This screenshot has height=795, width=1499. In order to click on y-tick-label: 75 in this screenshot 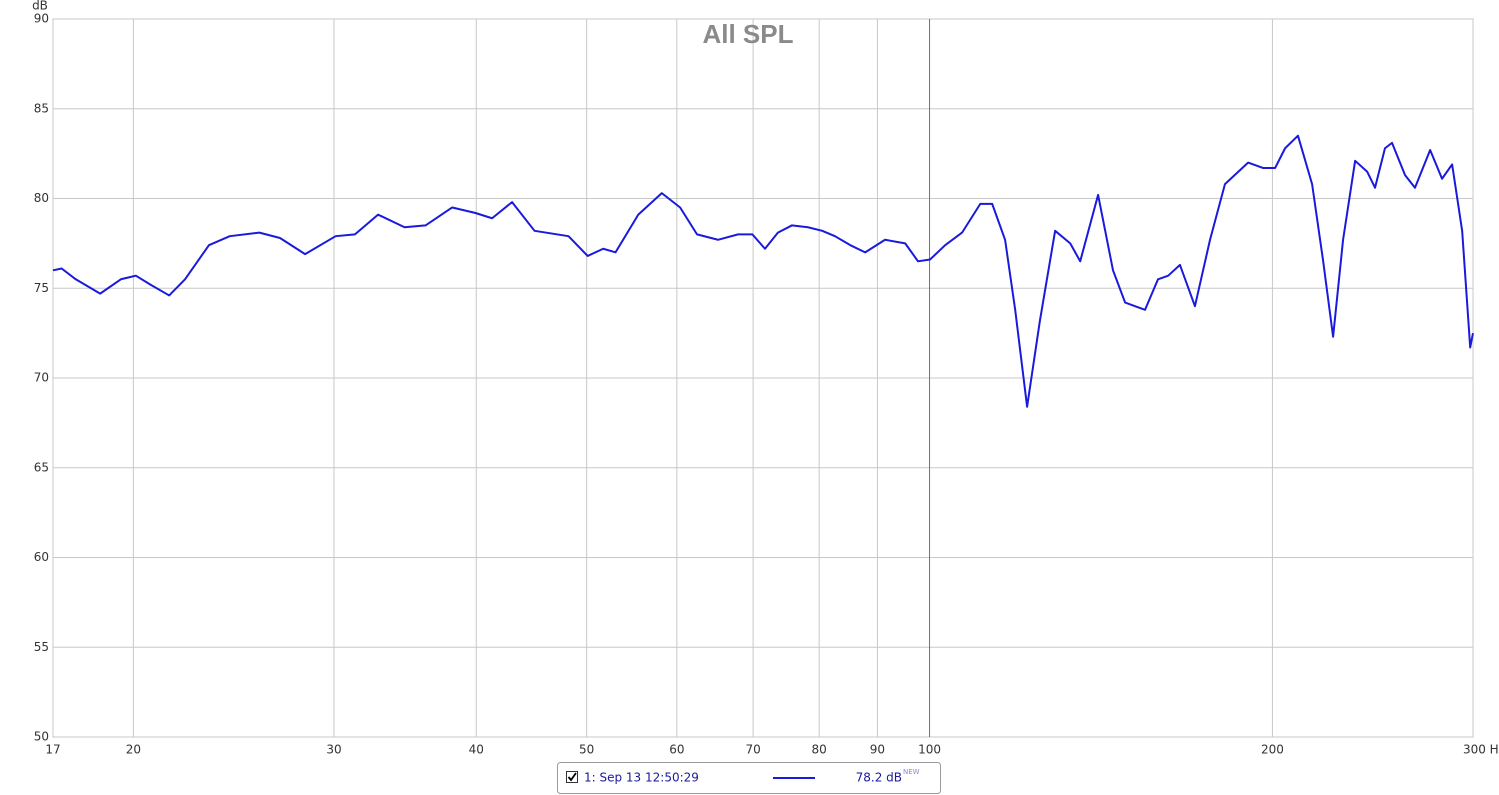, I will do `click(41, 288)`.